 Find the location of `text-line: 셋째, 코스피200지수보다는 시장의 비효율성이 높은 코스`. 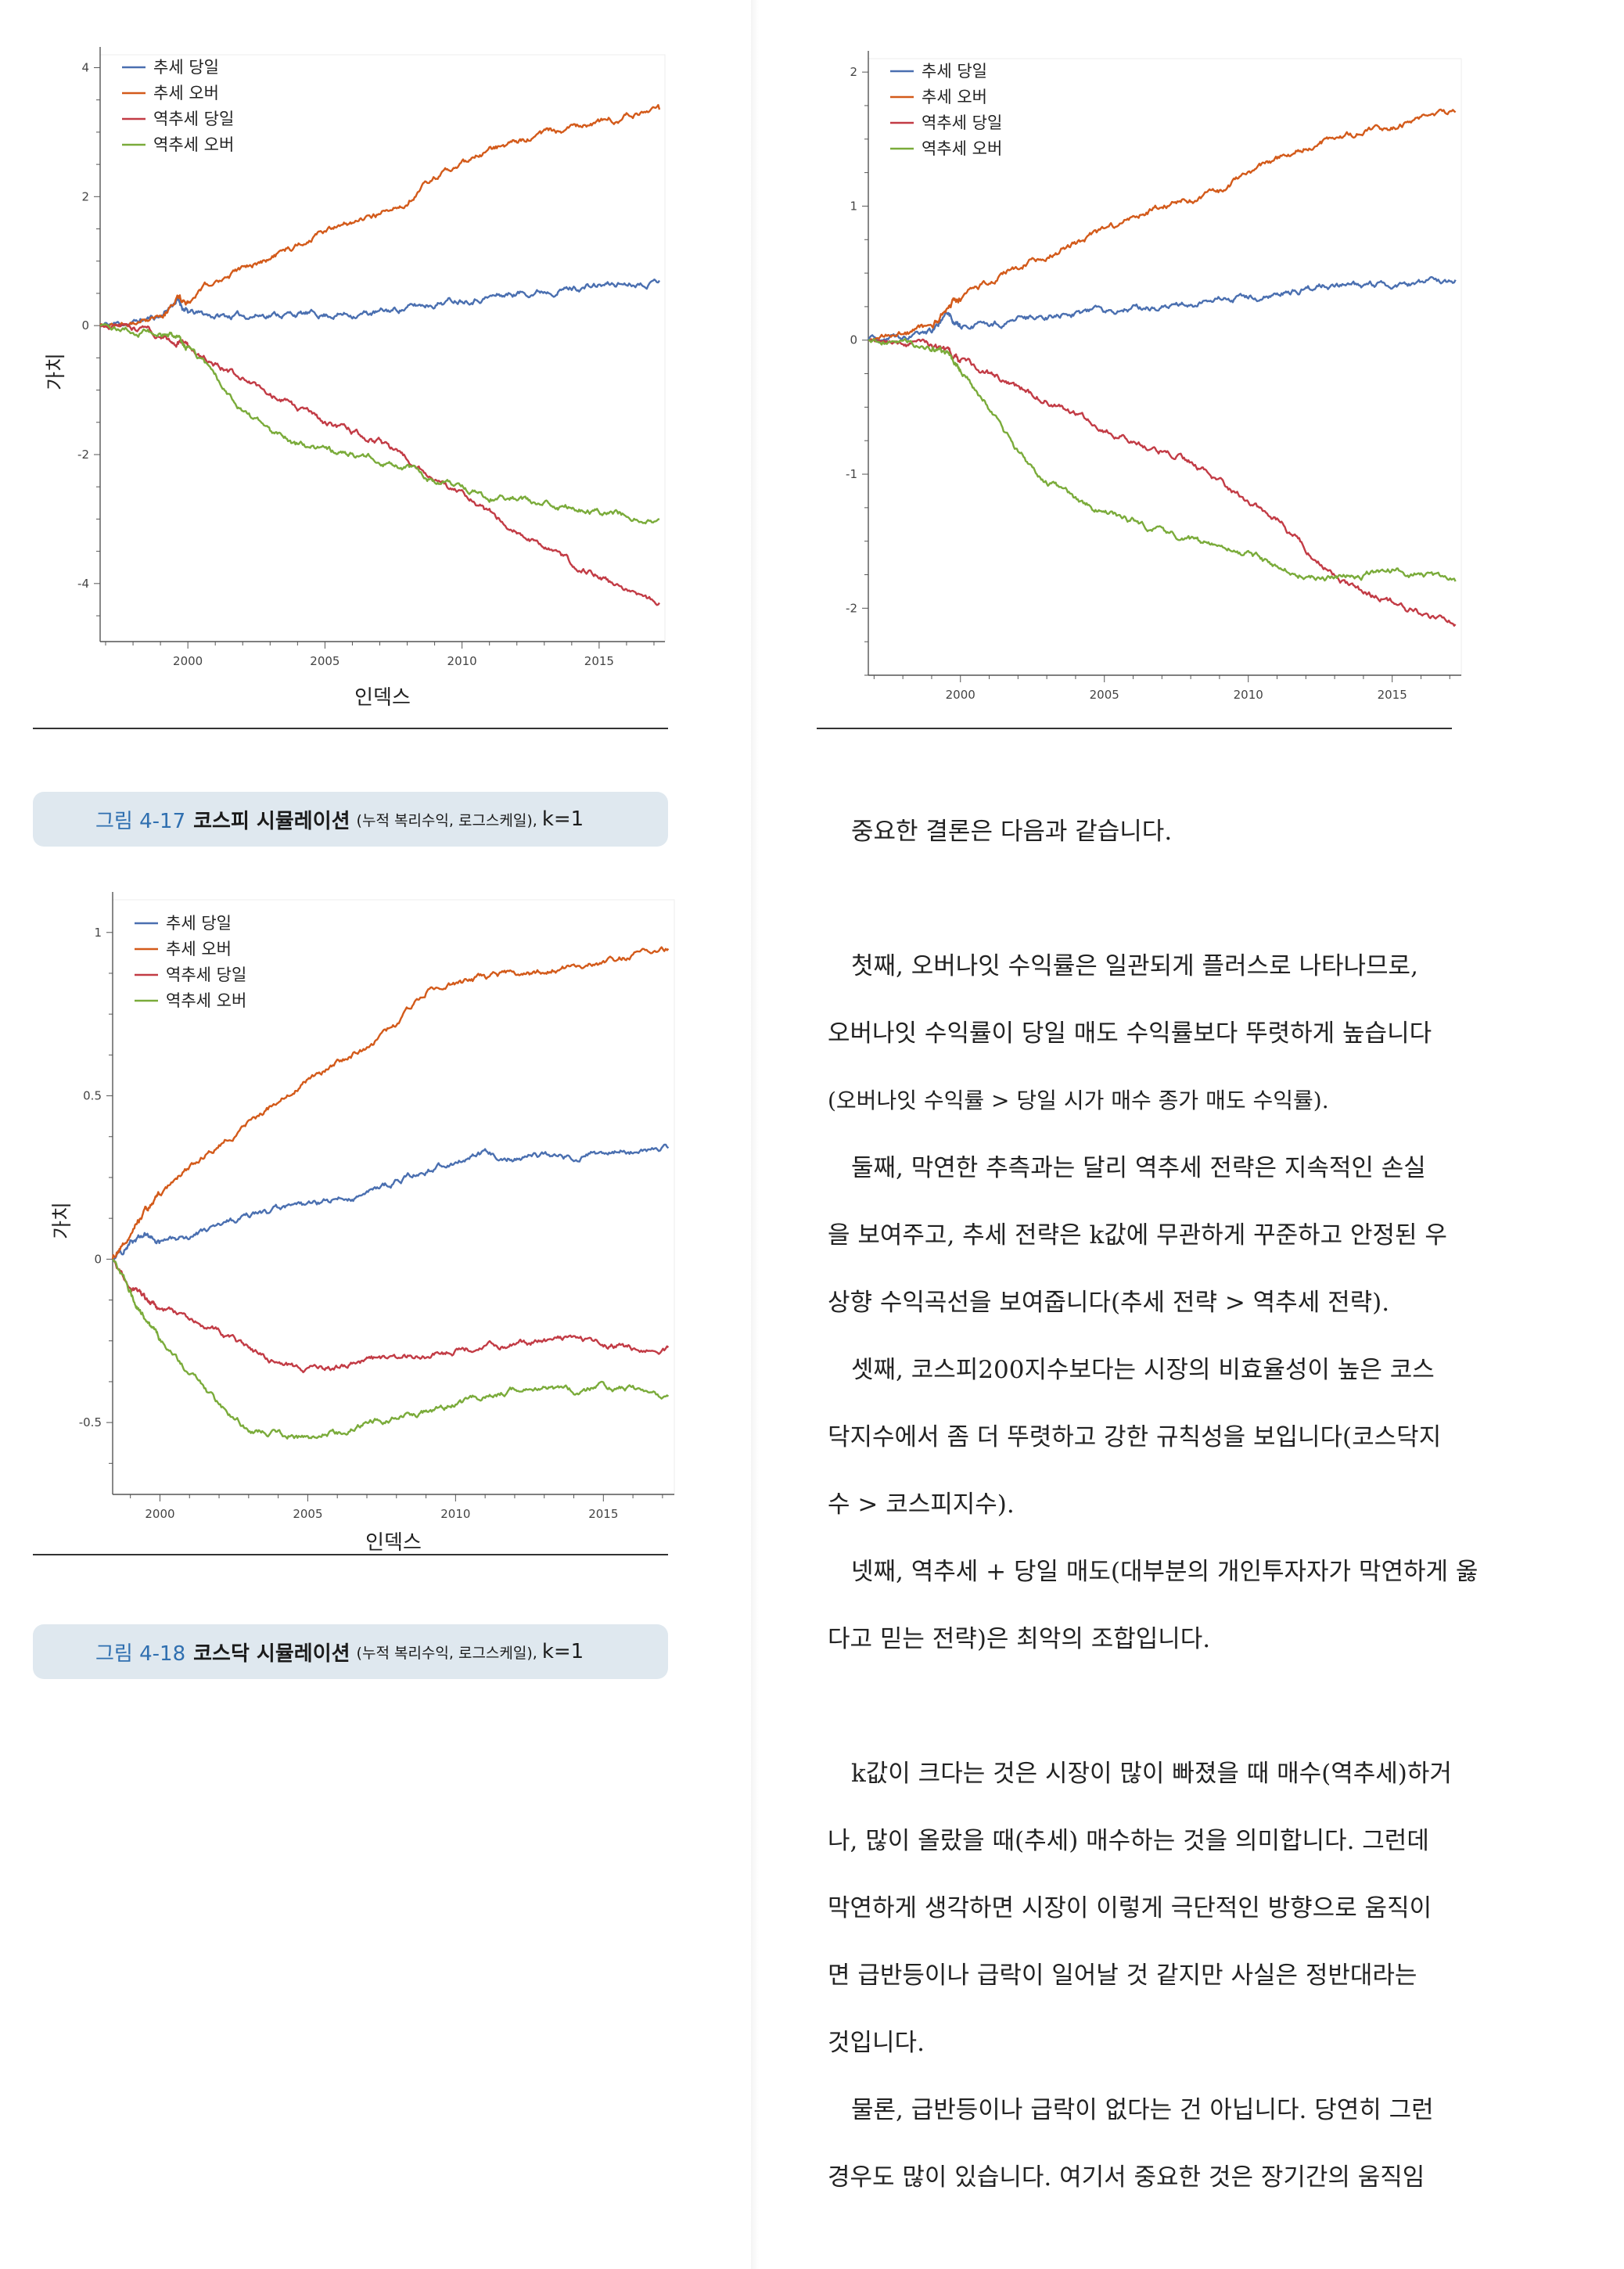

text-line: 셋째, 코스피200지수보다는 시장의 비효율성이 높은 코스 is located at coordinates (1143, 1370).